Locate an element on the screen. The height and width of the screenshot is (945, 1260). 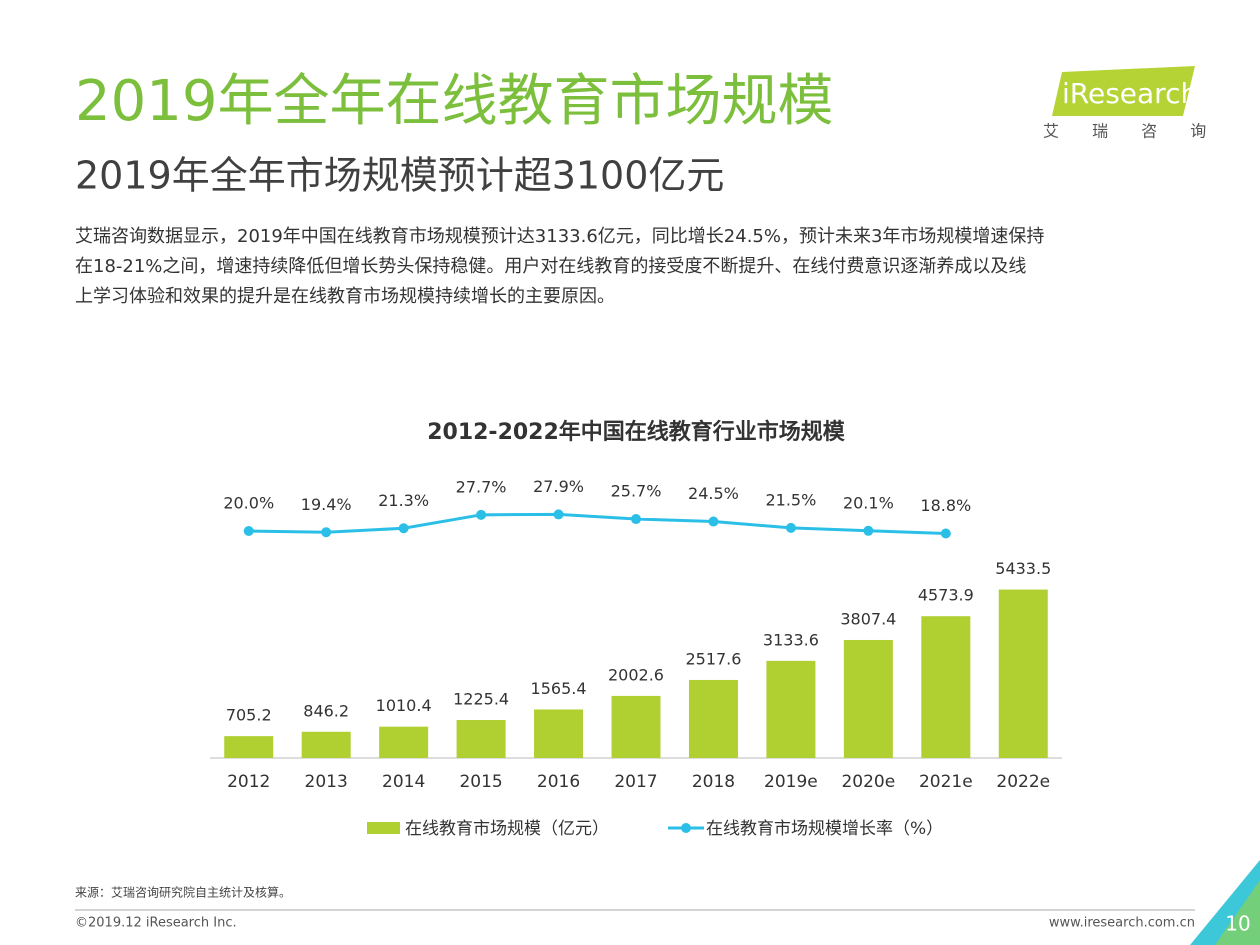
logo-name: 艾 瑞 咨 询 is located at coordinates (1131, 131).